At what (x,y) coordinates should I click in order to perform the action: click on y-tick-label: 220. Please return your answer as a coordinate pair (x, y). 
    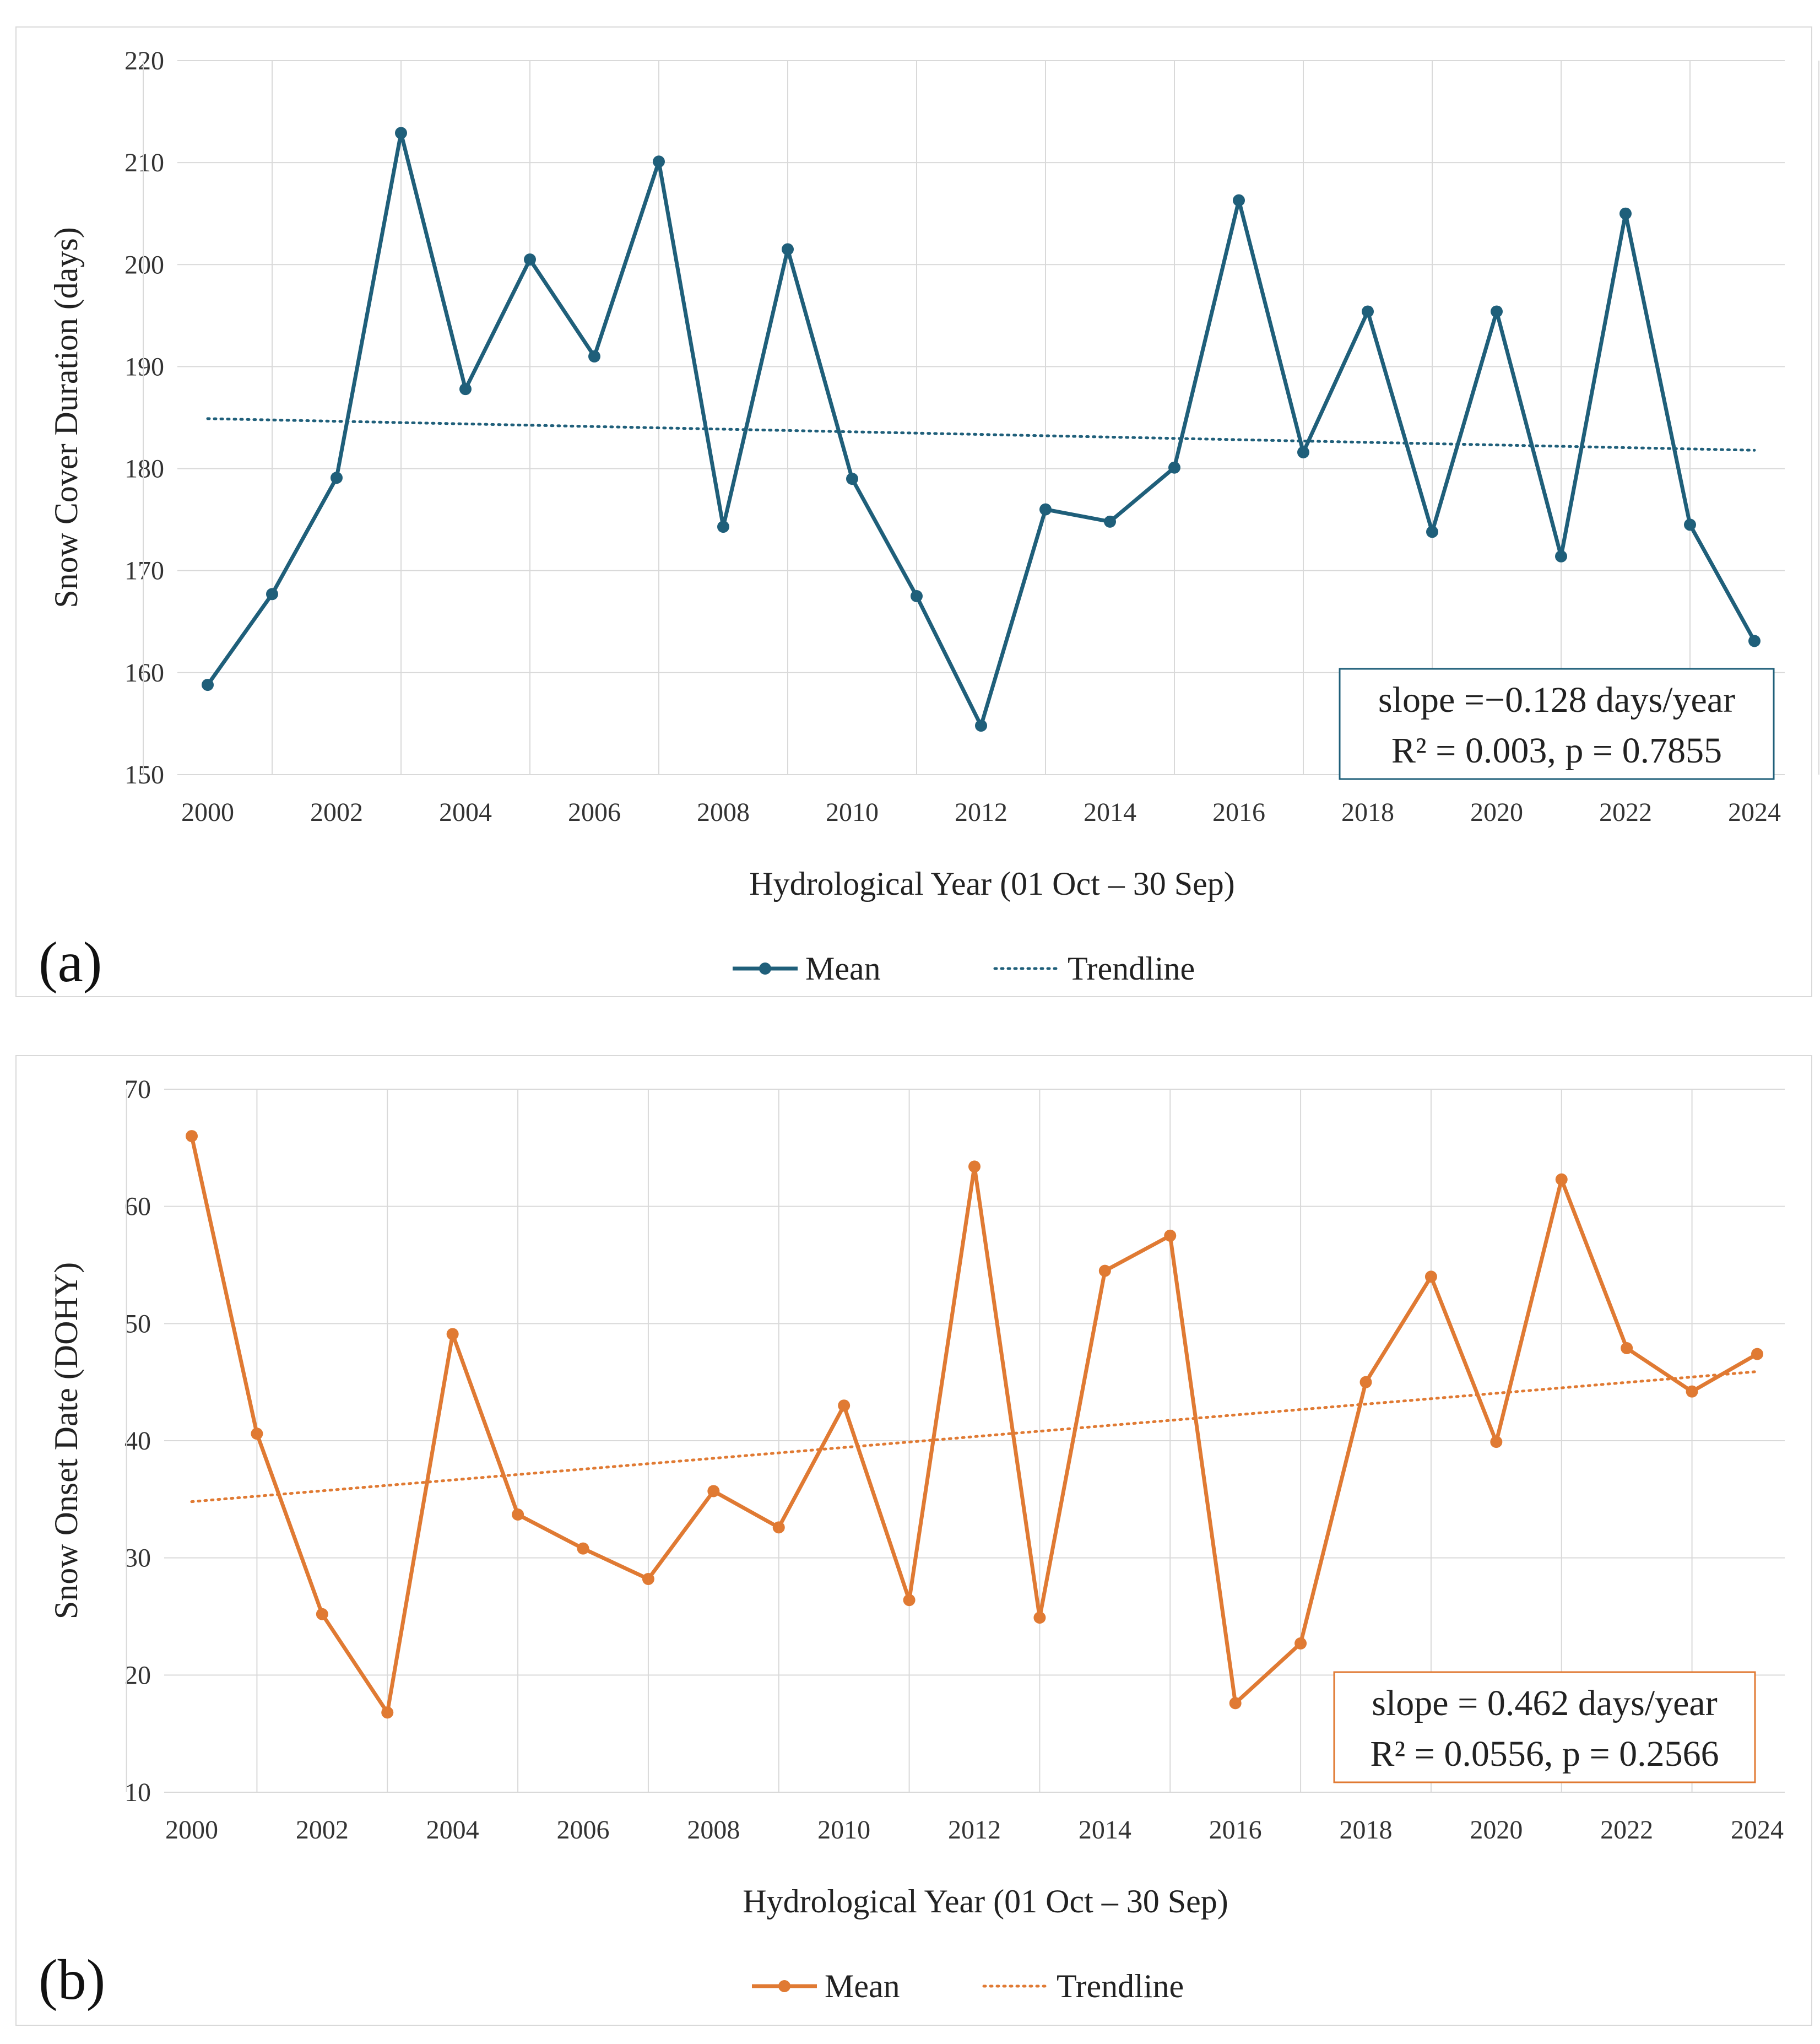
    Looking at the image, I should click on (144, 60).